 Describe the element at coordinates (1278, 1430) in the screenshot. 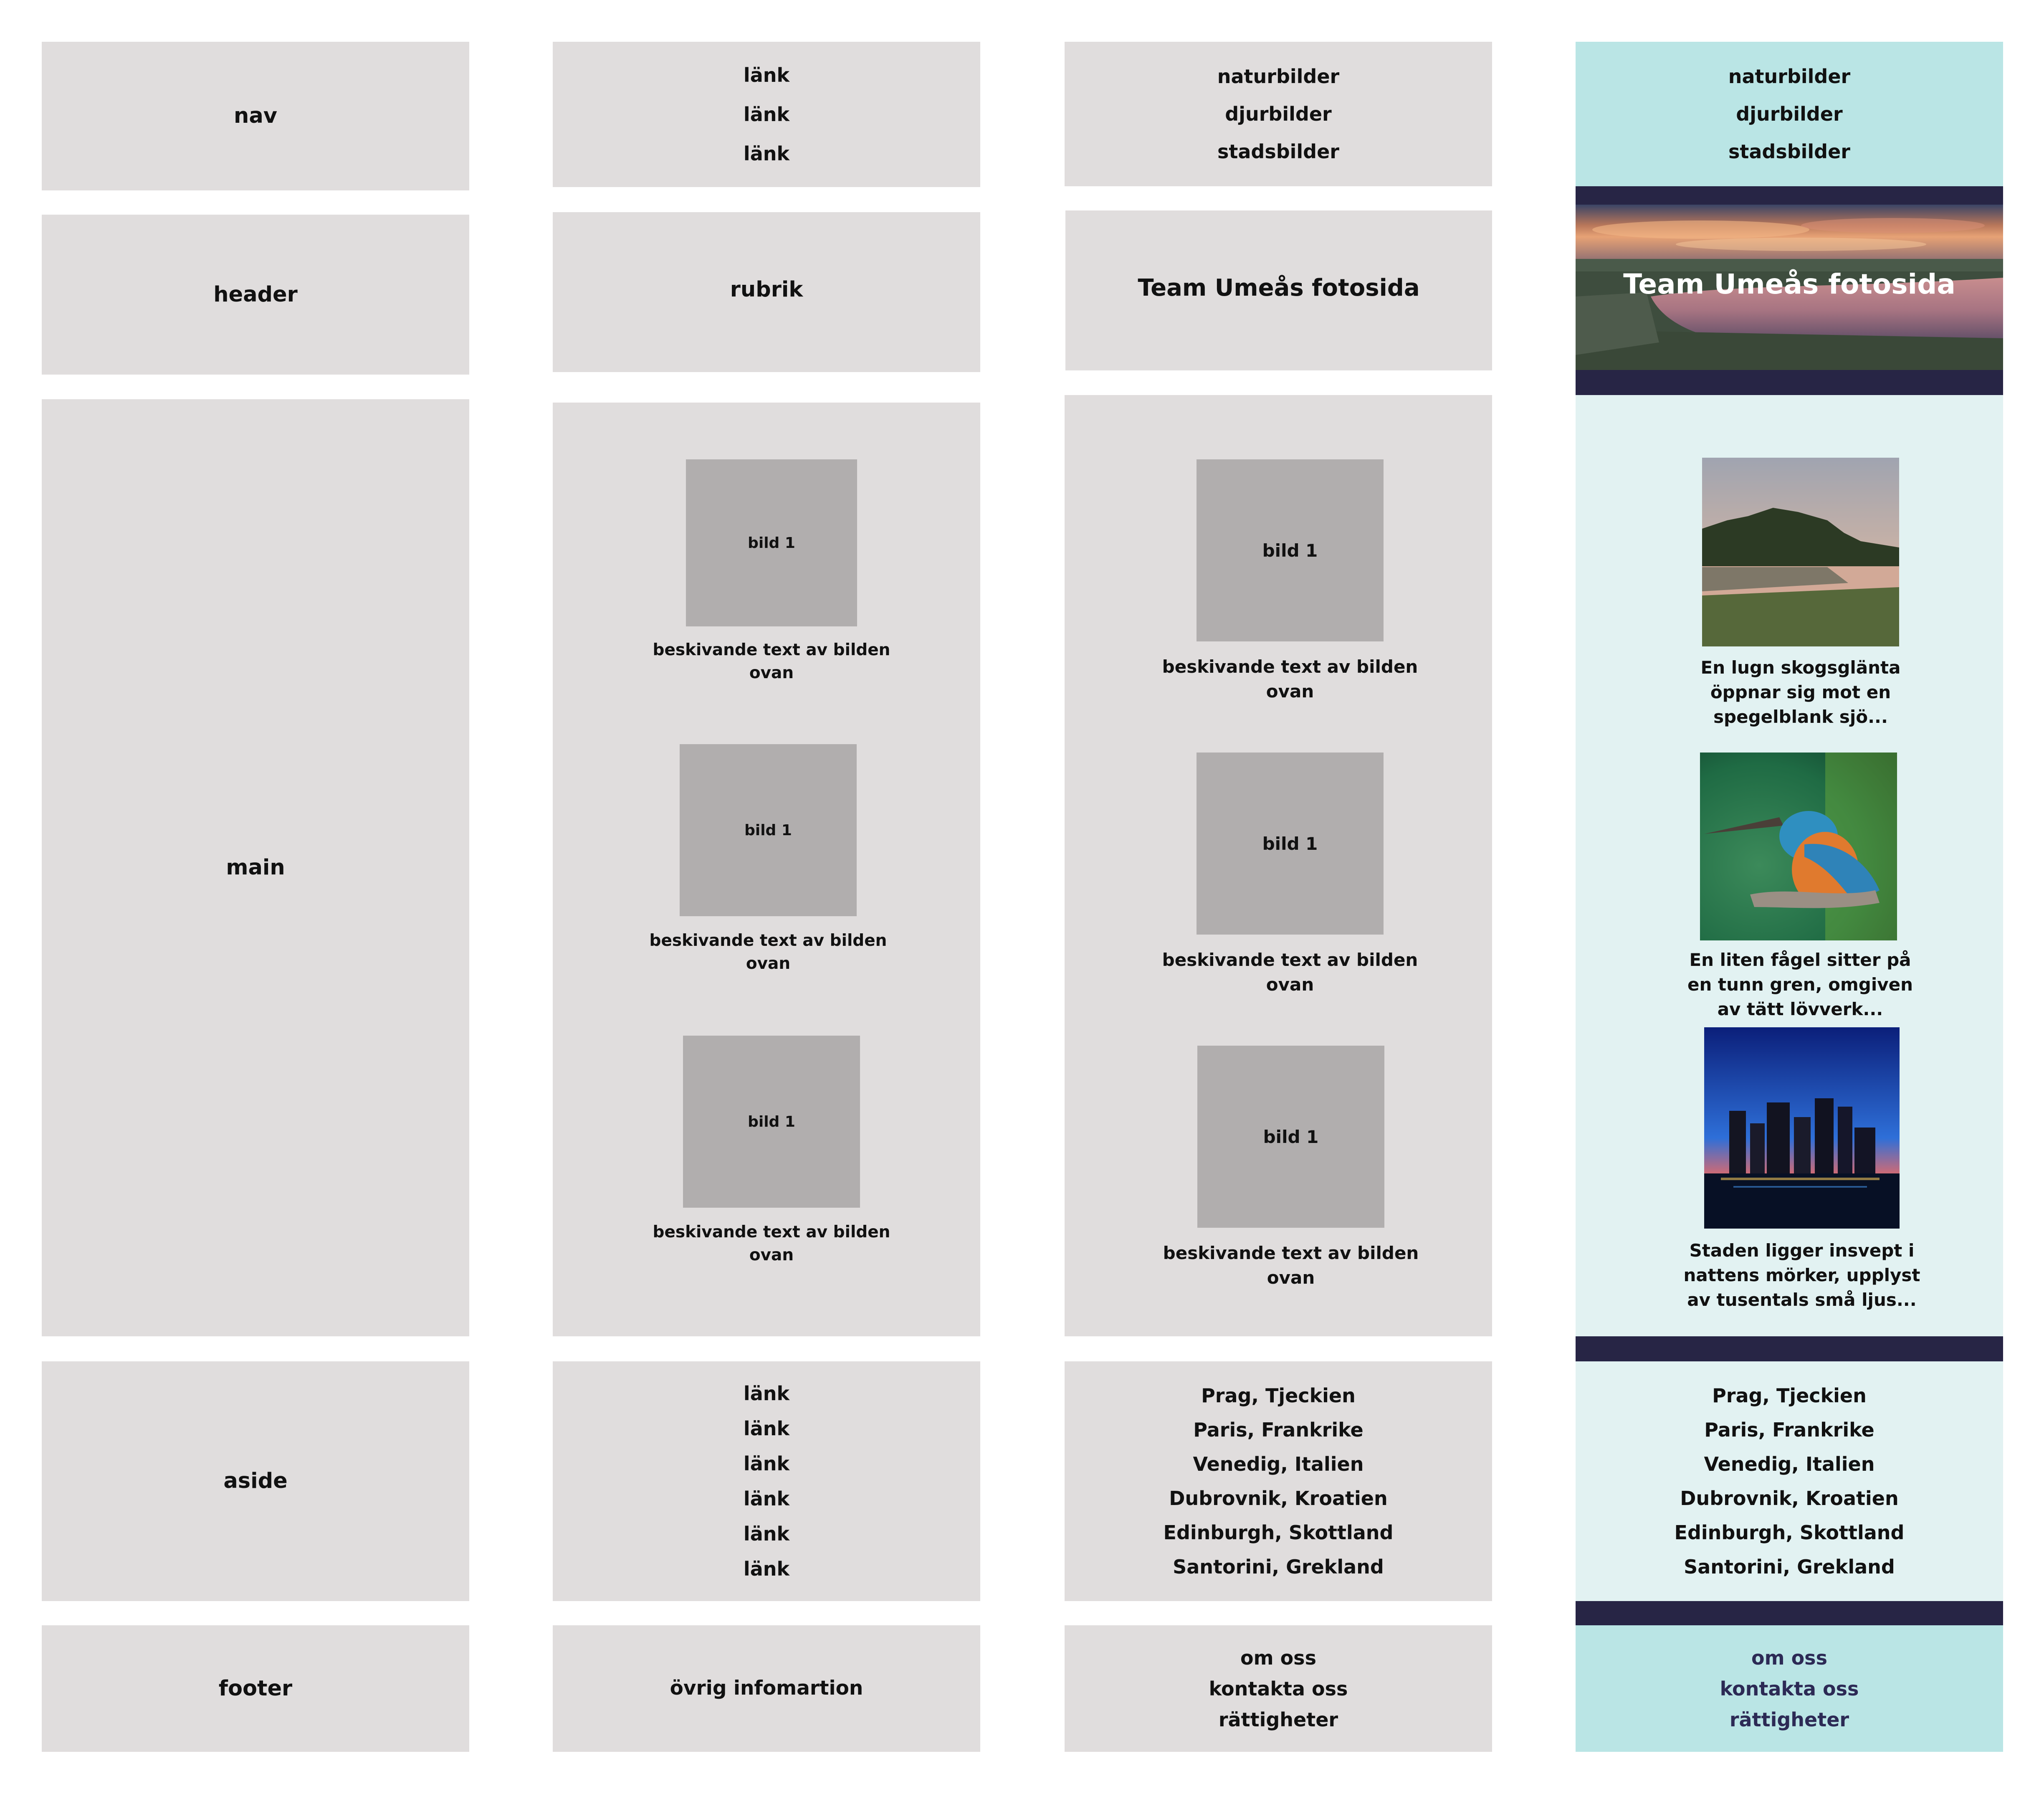

I see `col3-aside-link: Paris, Frankrike` at that location.